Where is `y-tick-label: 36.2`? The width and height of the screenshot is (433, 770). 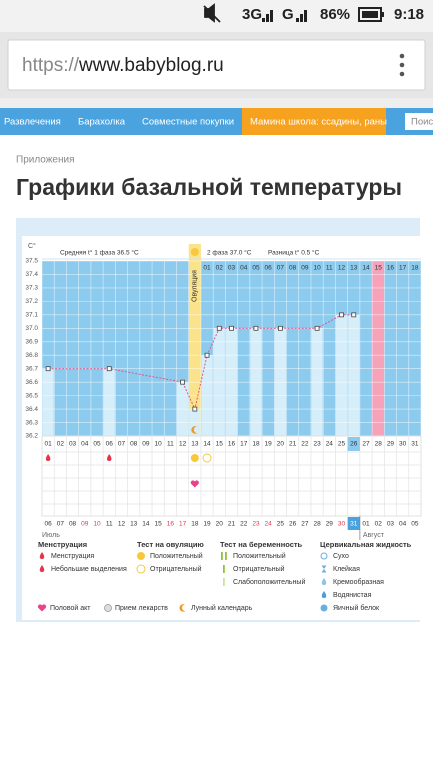
y-tick-label: 36.2 is located at coordinates (31, 436).